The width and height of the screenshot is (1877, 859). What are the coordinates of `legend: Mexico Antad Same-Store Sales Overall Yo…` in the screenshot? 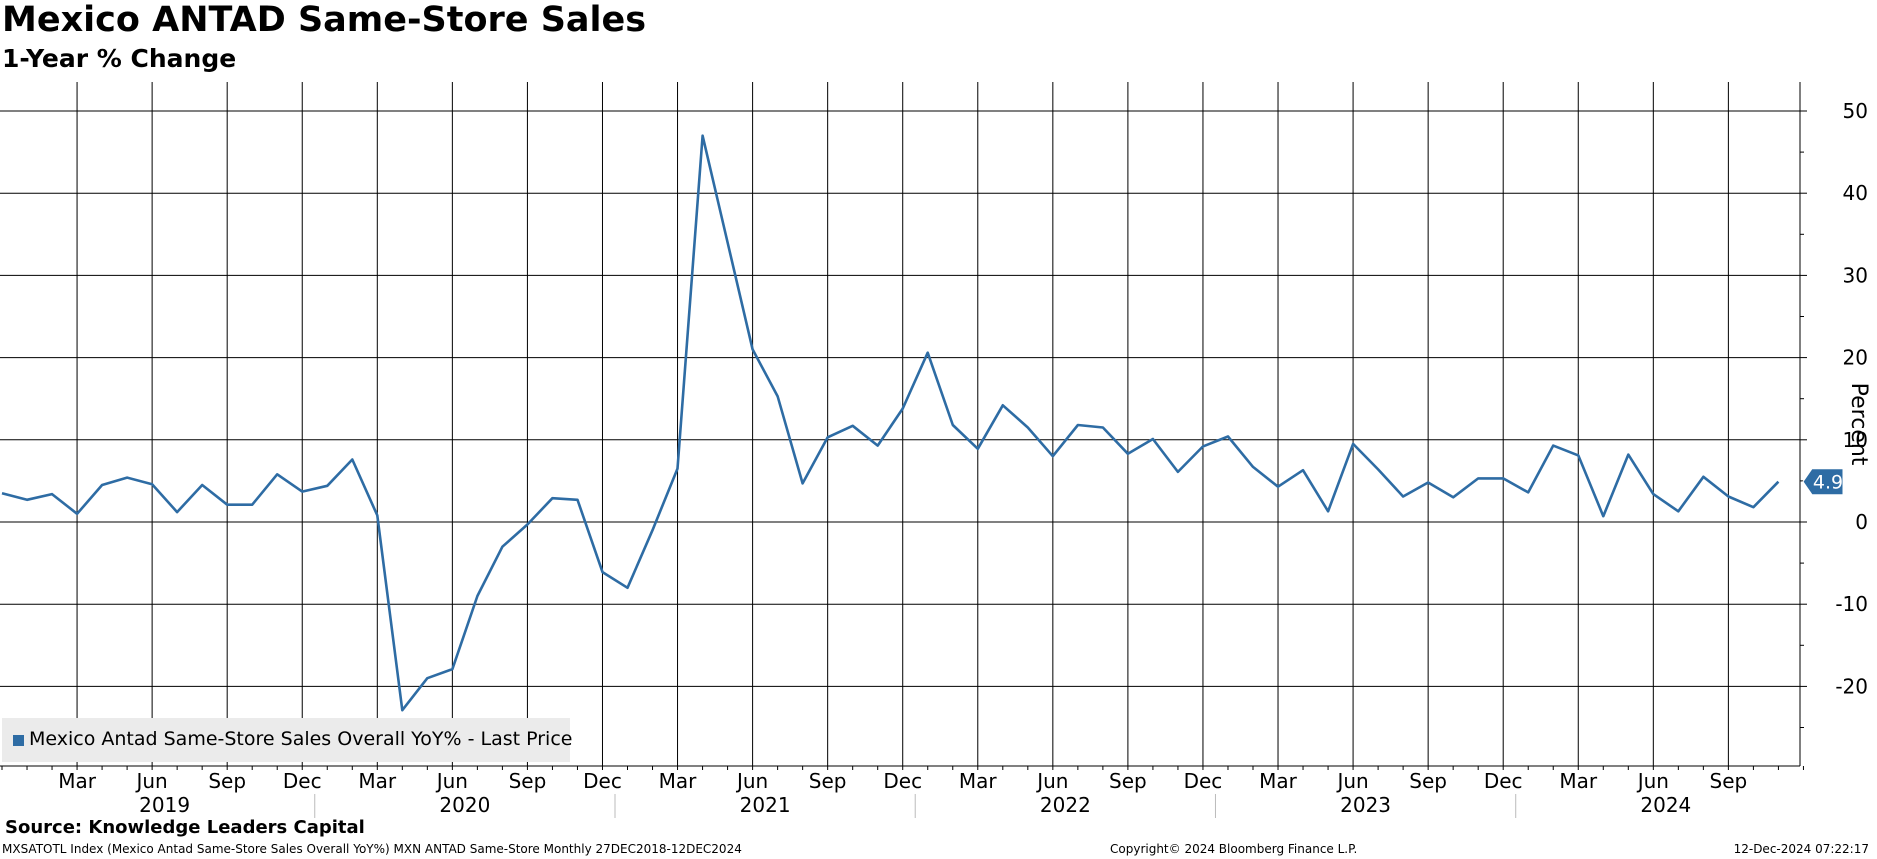 It's located at (287, 740).